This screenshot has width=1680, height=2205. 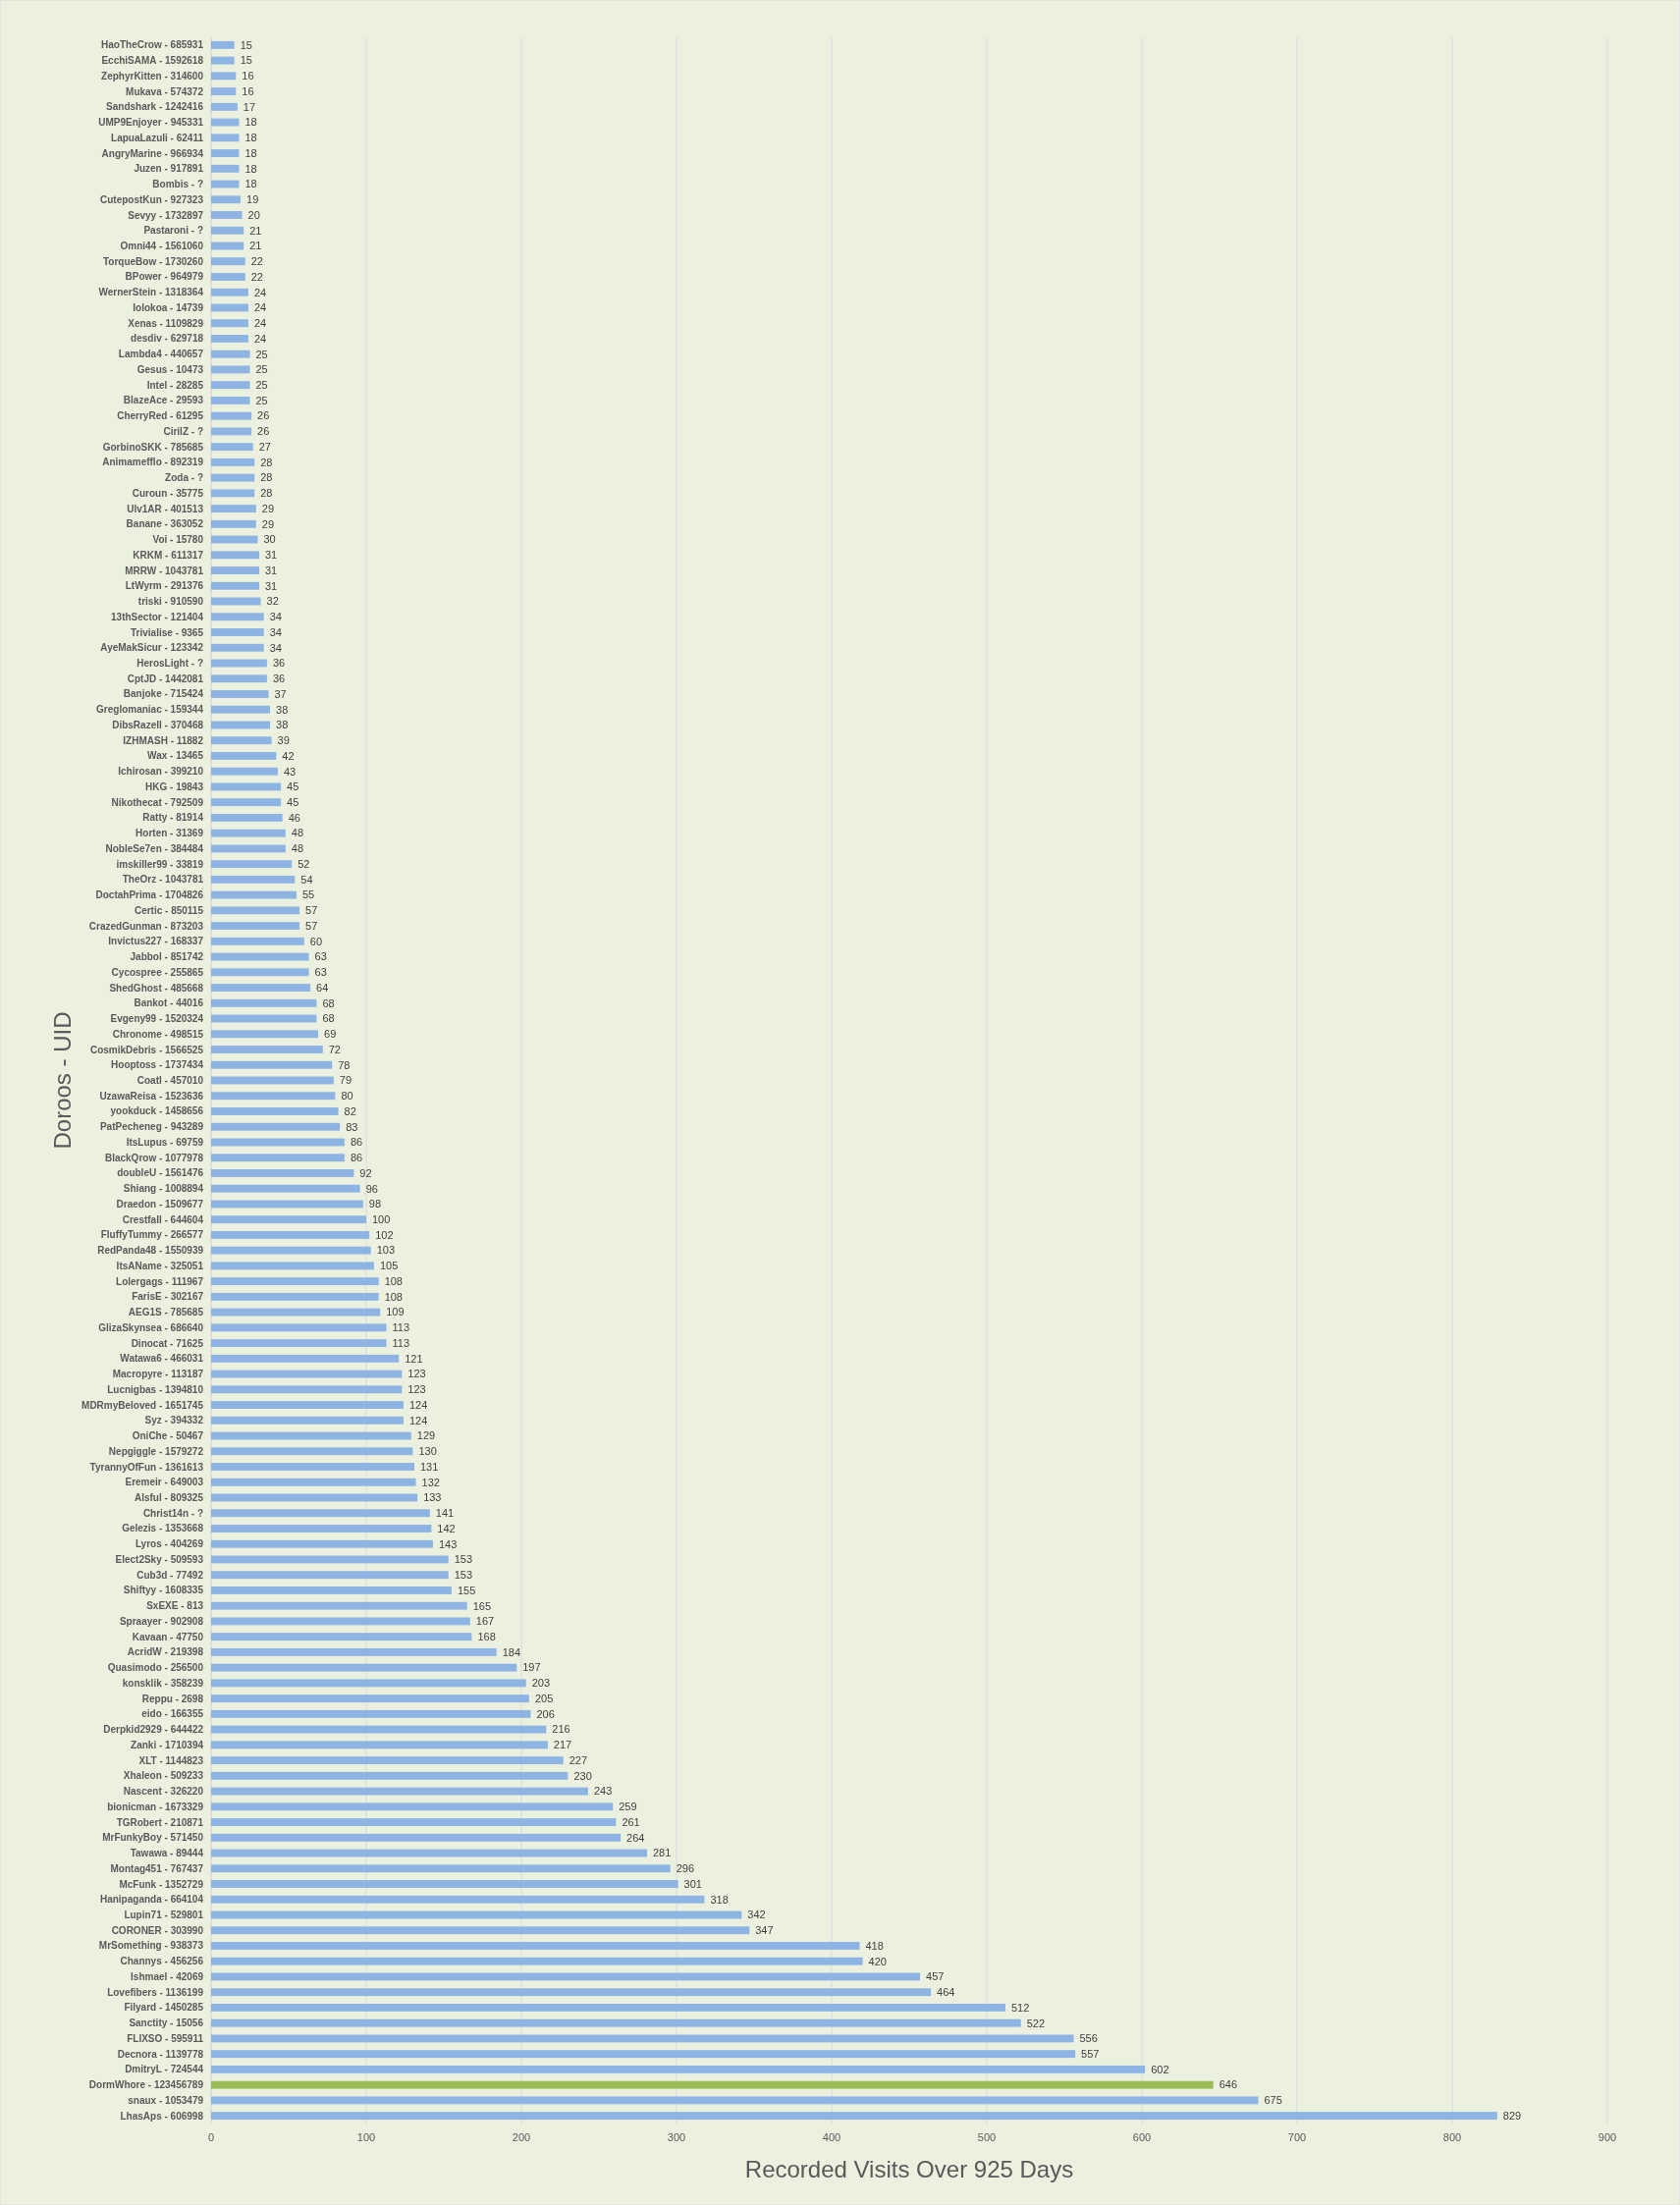 What do you see at coordinates (163, 1683) in the screenshot?
I see `y-tick-label: konsklik - 358239` at bounding box center [163, 1683].